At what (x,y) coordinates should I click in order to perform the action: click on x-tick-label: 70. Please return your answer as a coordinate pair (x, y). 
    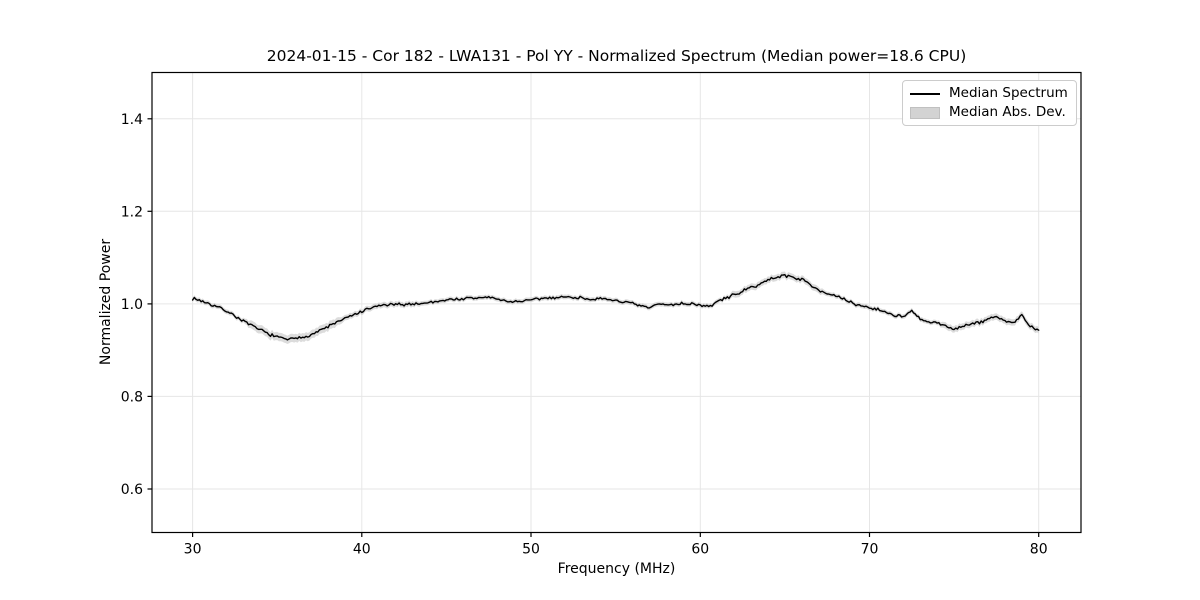
    Looking at the image, I should click on (870, 550).